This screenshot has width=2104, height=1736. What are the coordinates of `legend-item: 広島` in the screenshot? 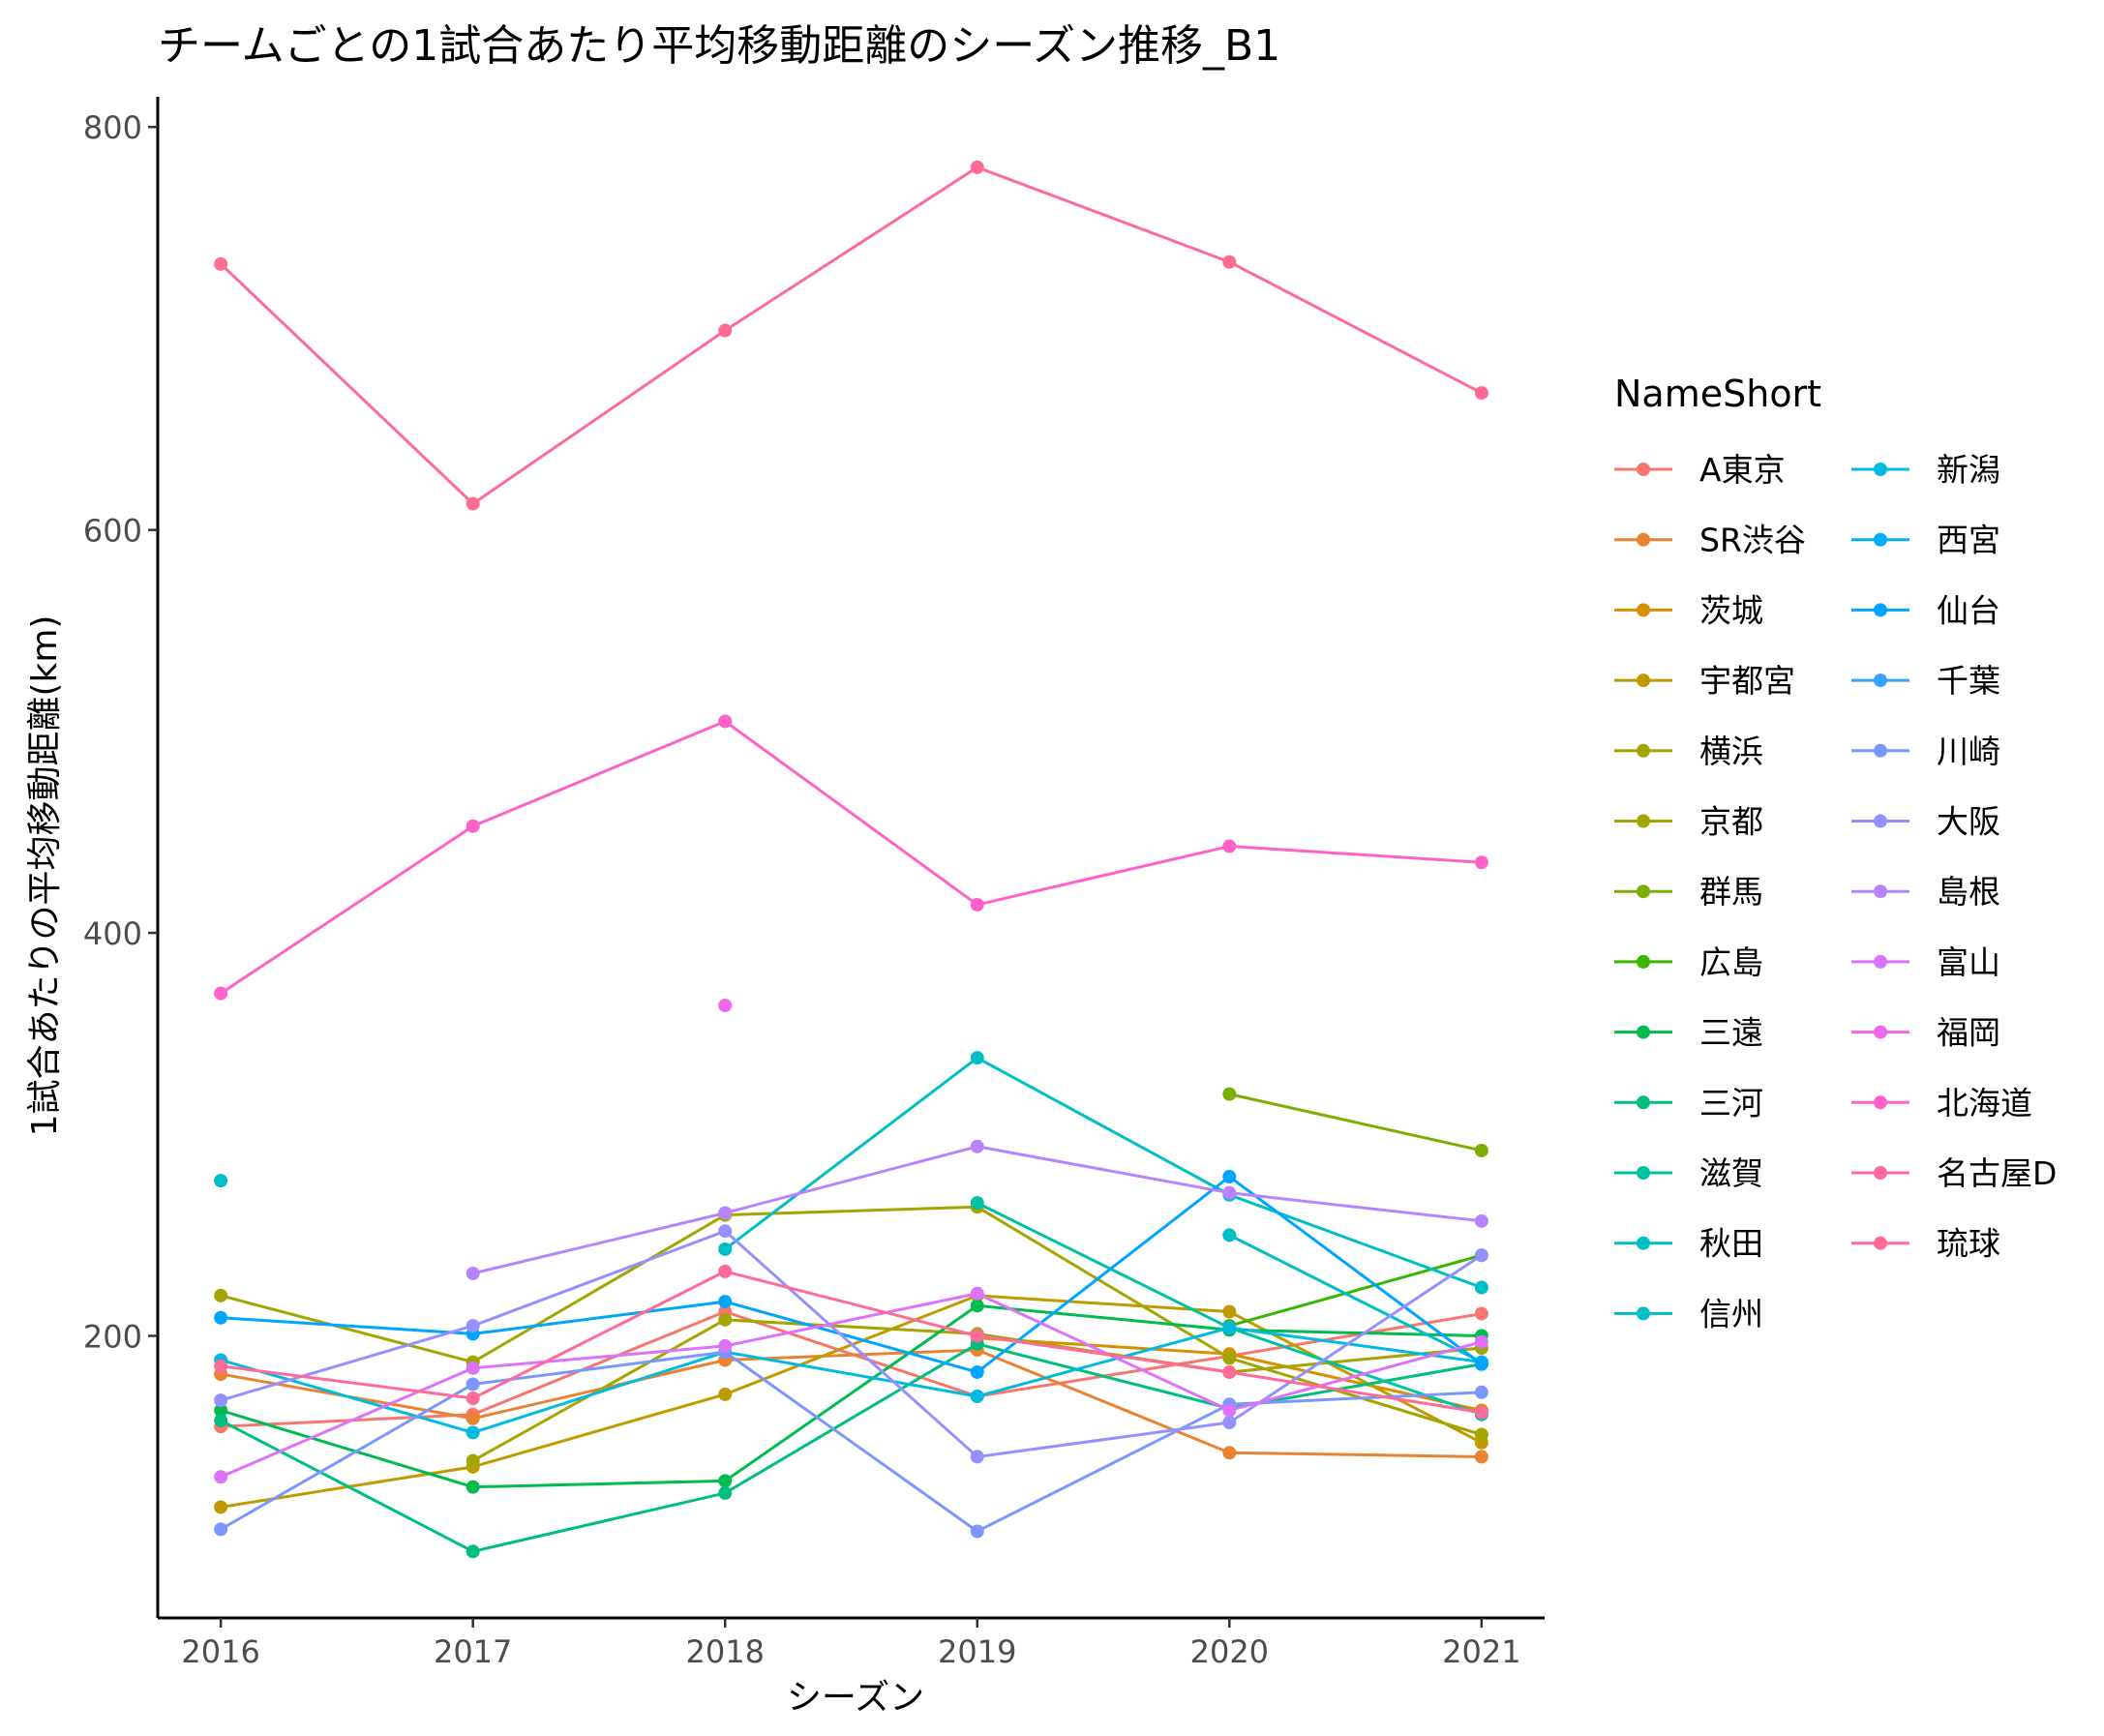 It's located at (1688, 962).